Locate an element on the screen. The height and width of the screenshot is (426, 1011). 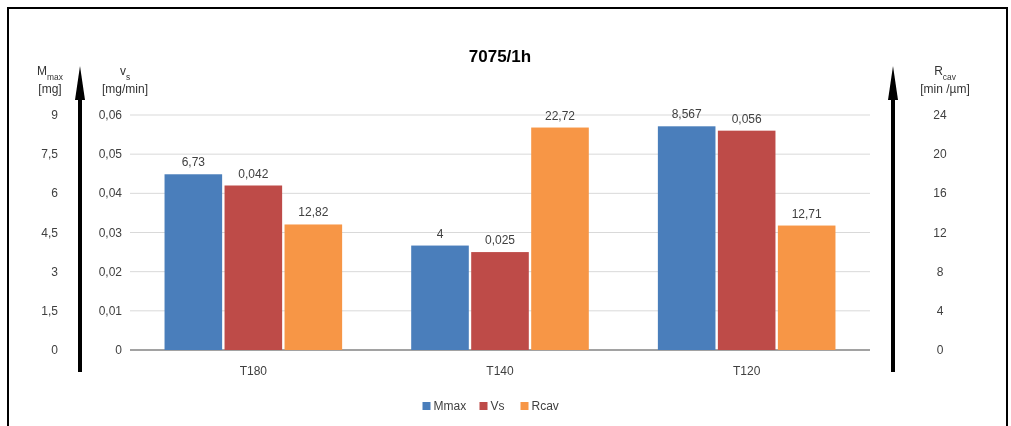
y3-tick-label: 0,04 is located at coordinates (110, 193).